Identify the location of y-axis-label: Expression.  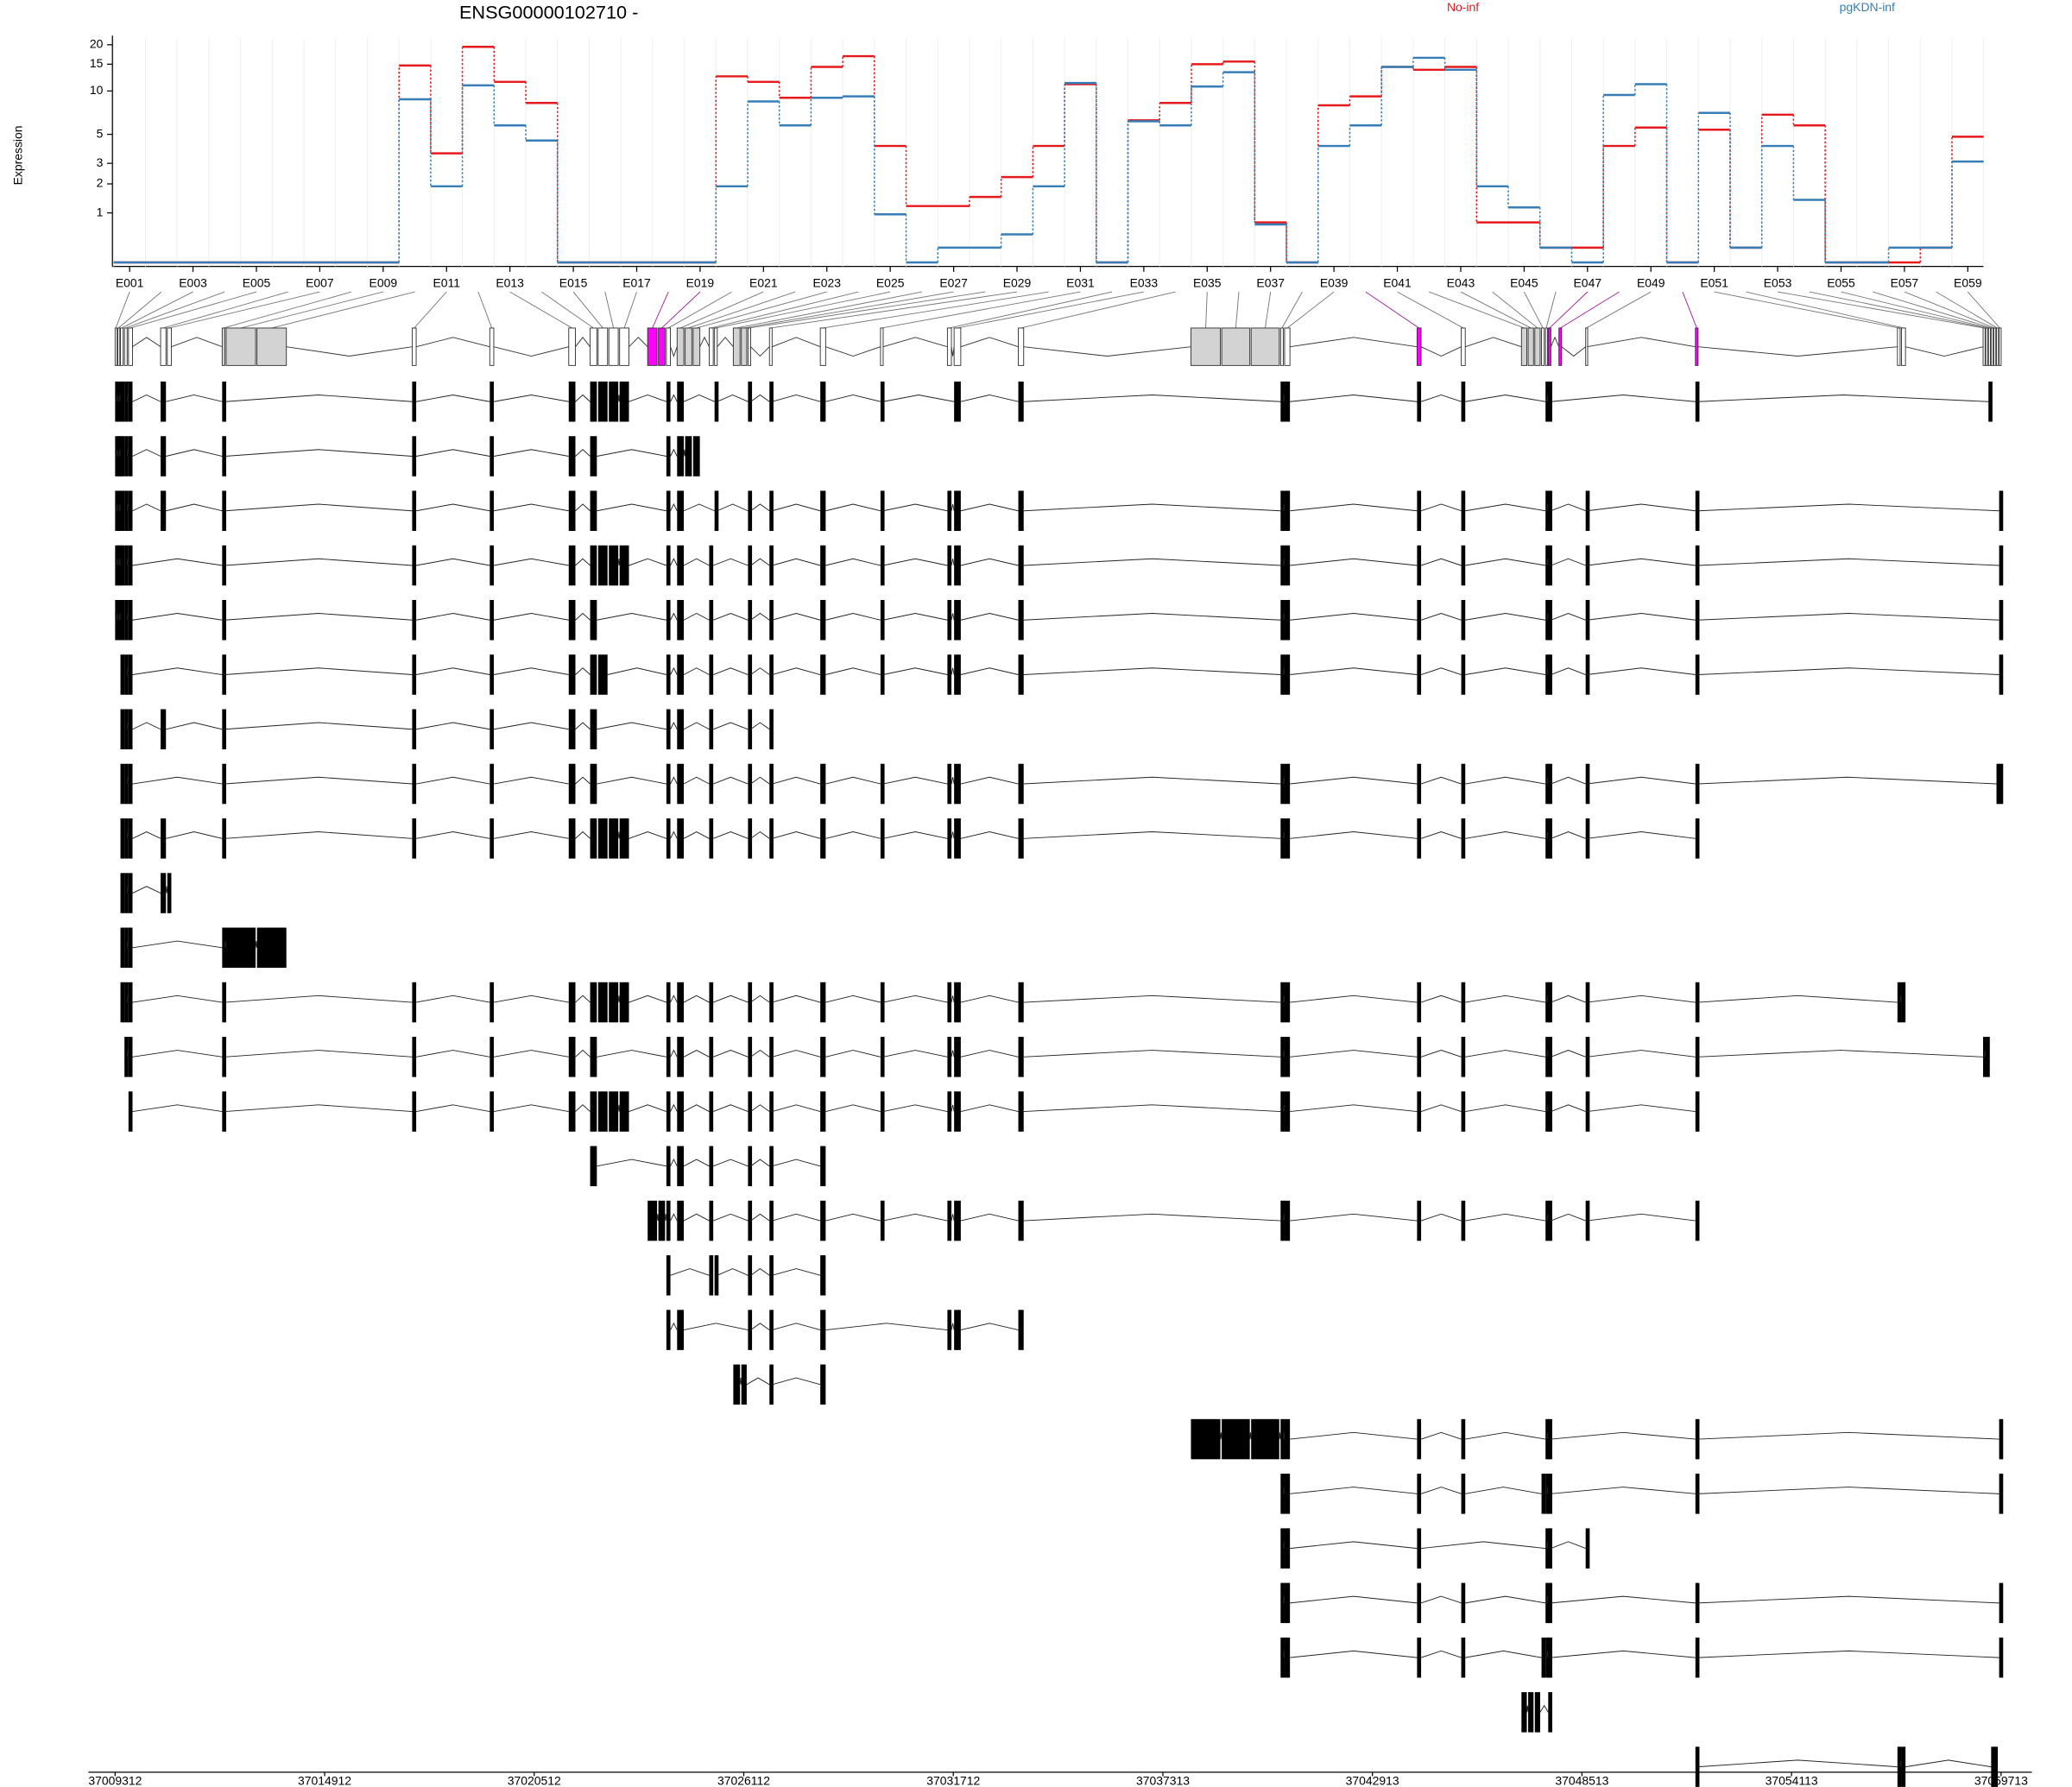
(17, 155).